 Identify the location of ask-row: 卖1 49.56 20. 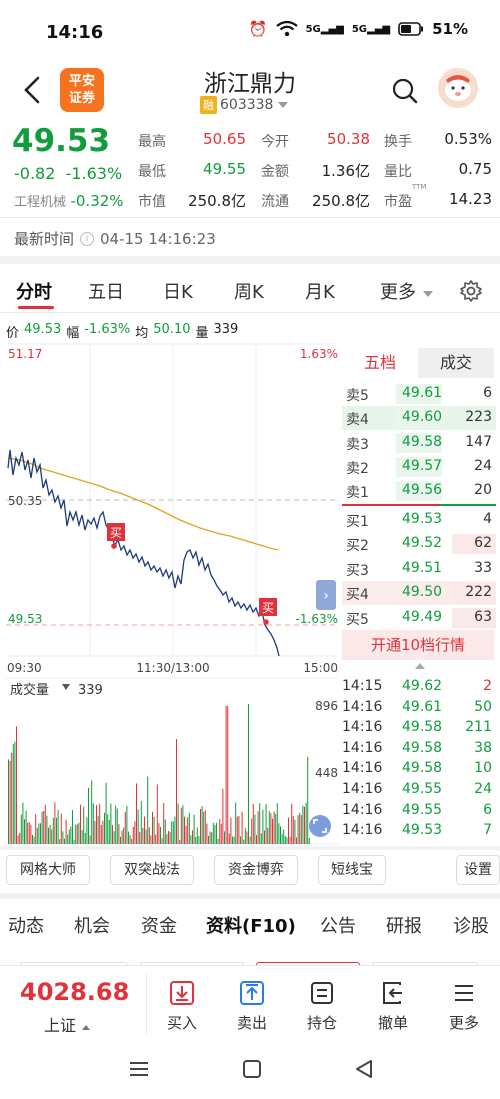
(419, 491).